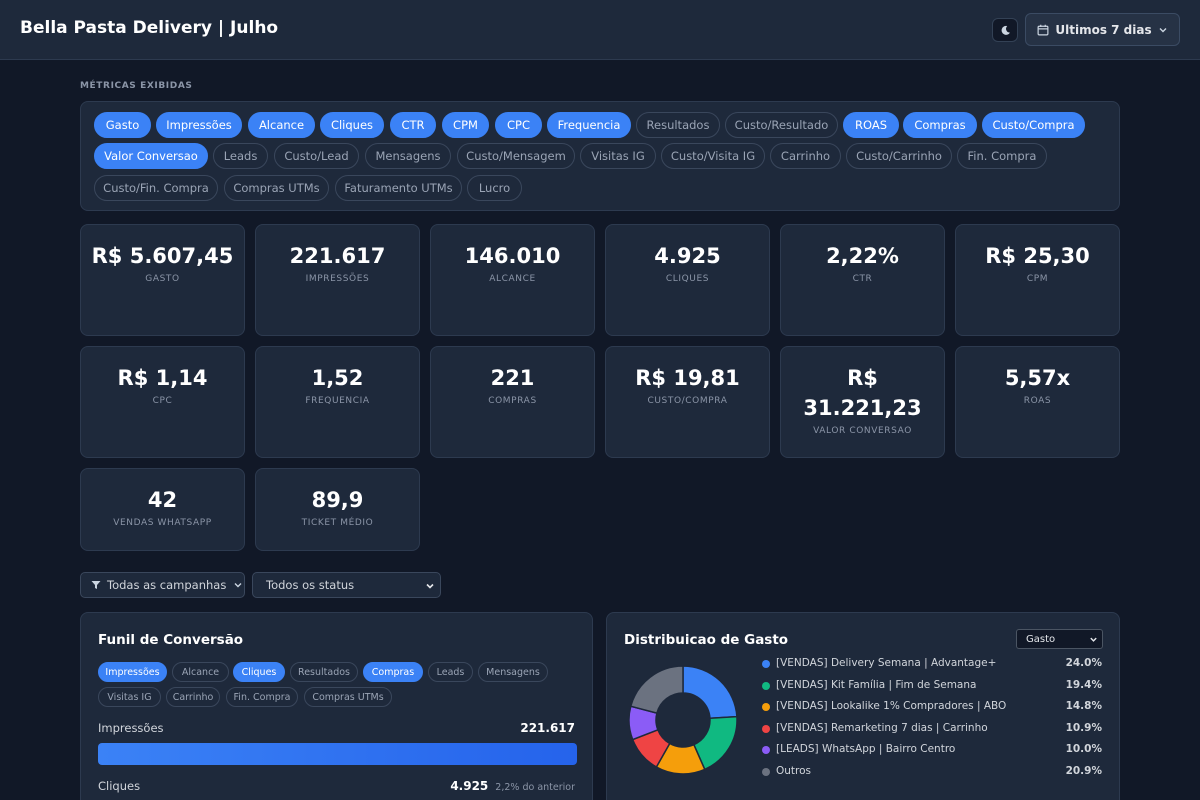 This screenshot has height=800, width=1200. I want to click on status-filter-select: Todos os status, so click(346, 585).